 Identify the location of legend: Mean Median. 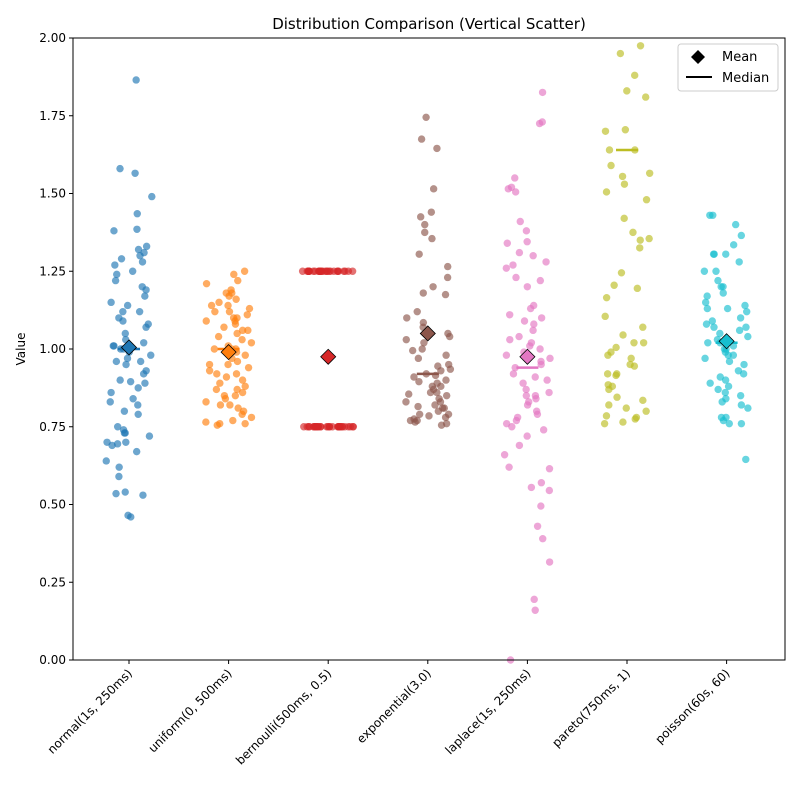
(728, 67).